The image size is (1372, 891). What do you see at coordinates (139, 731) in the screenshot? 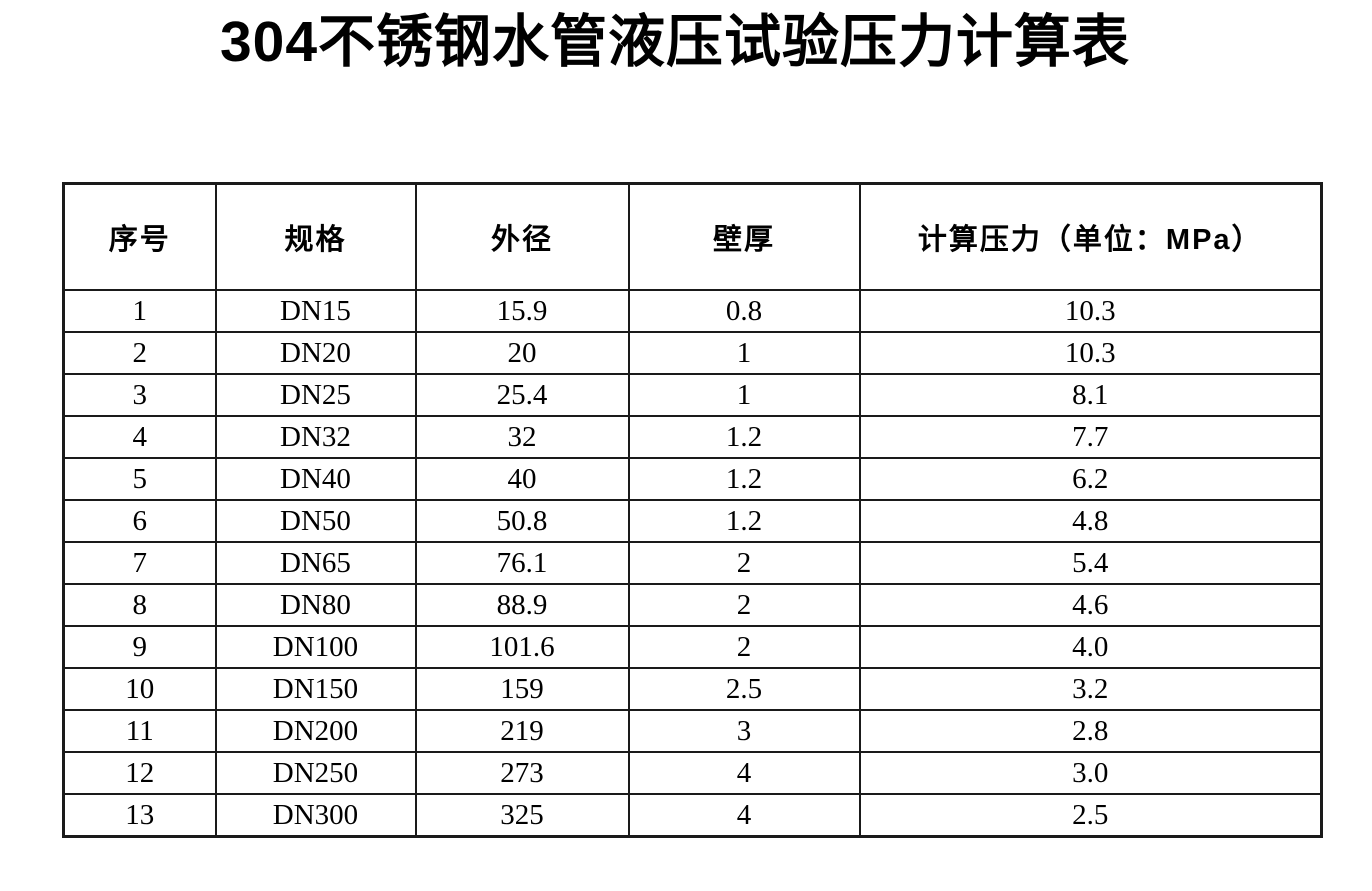
I see `table-cell: 11` at bounding box center [139, 731].